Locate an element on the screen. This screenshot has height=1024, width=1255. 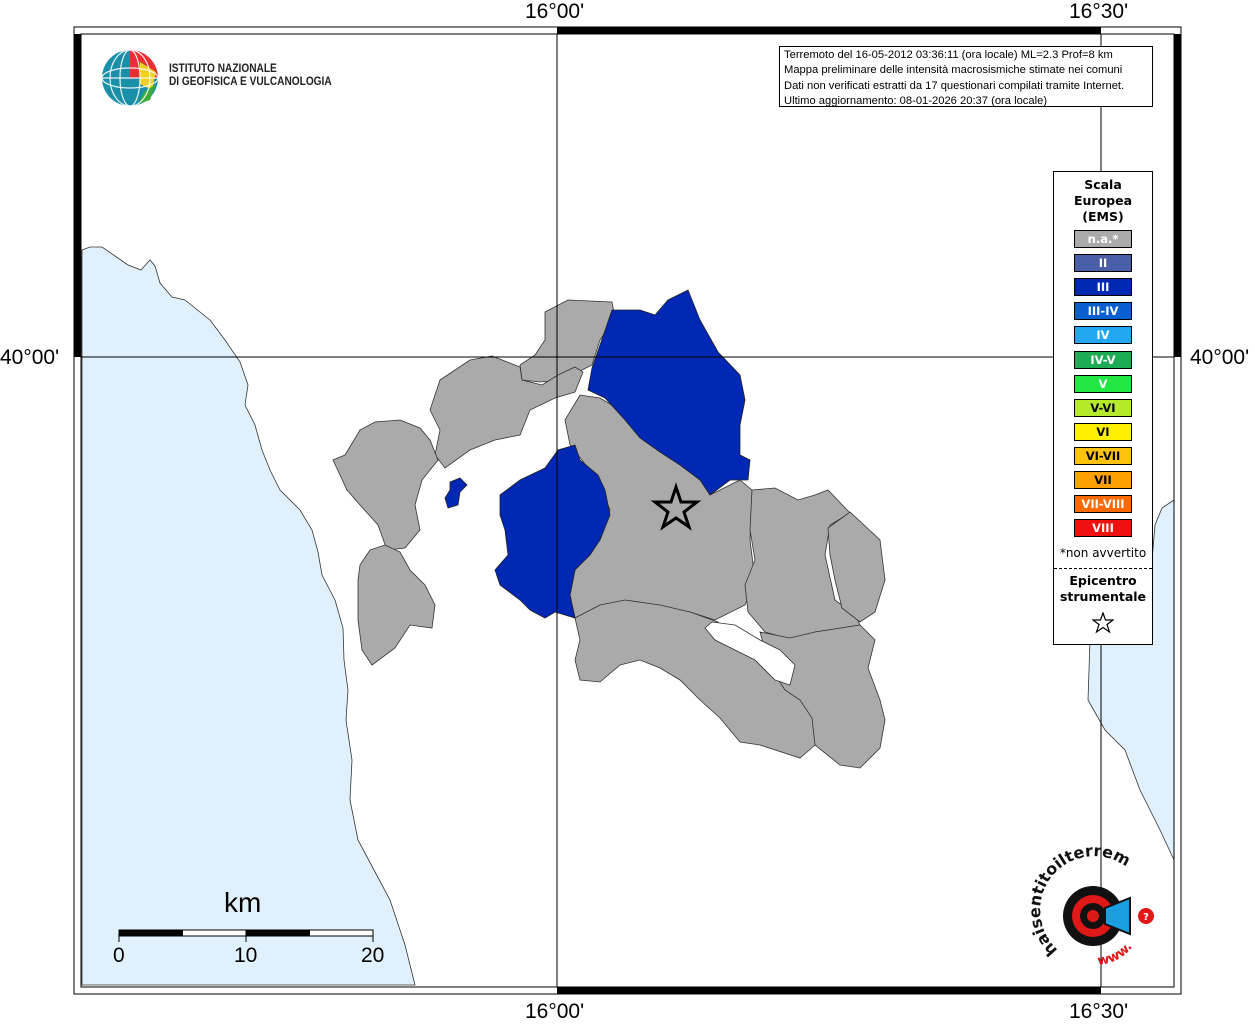
legend-swatch-vii-viii: VII-VIII is located at coordinates (1103, 504).